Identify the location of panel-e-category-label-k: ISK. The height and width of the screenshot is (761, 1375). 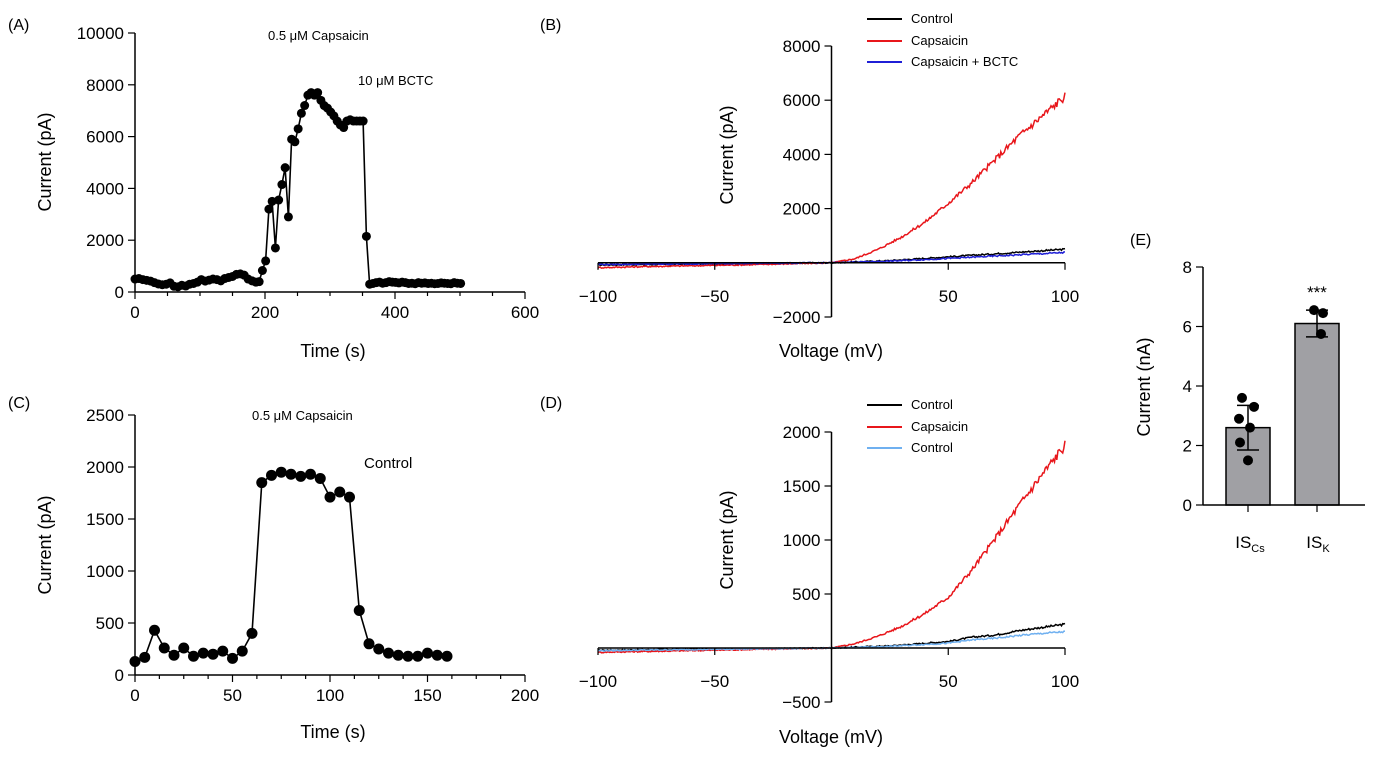
(1318, 544).